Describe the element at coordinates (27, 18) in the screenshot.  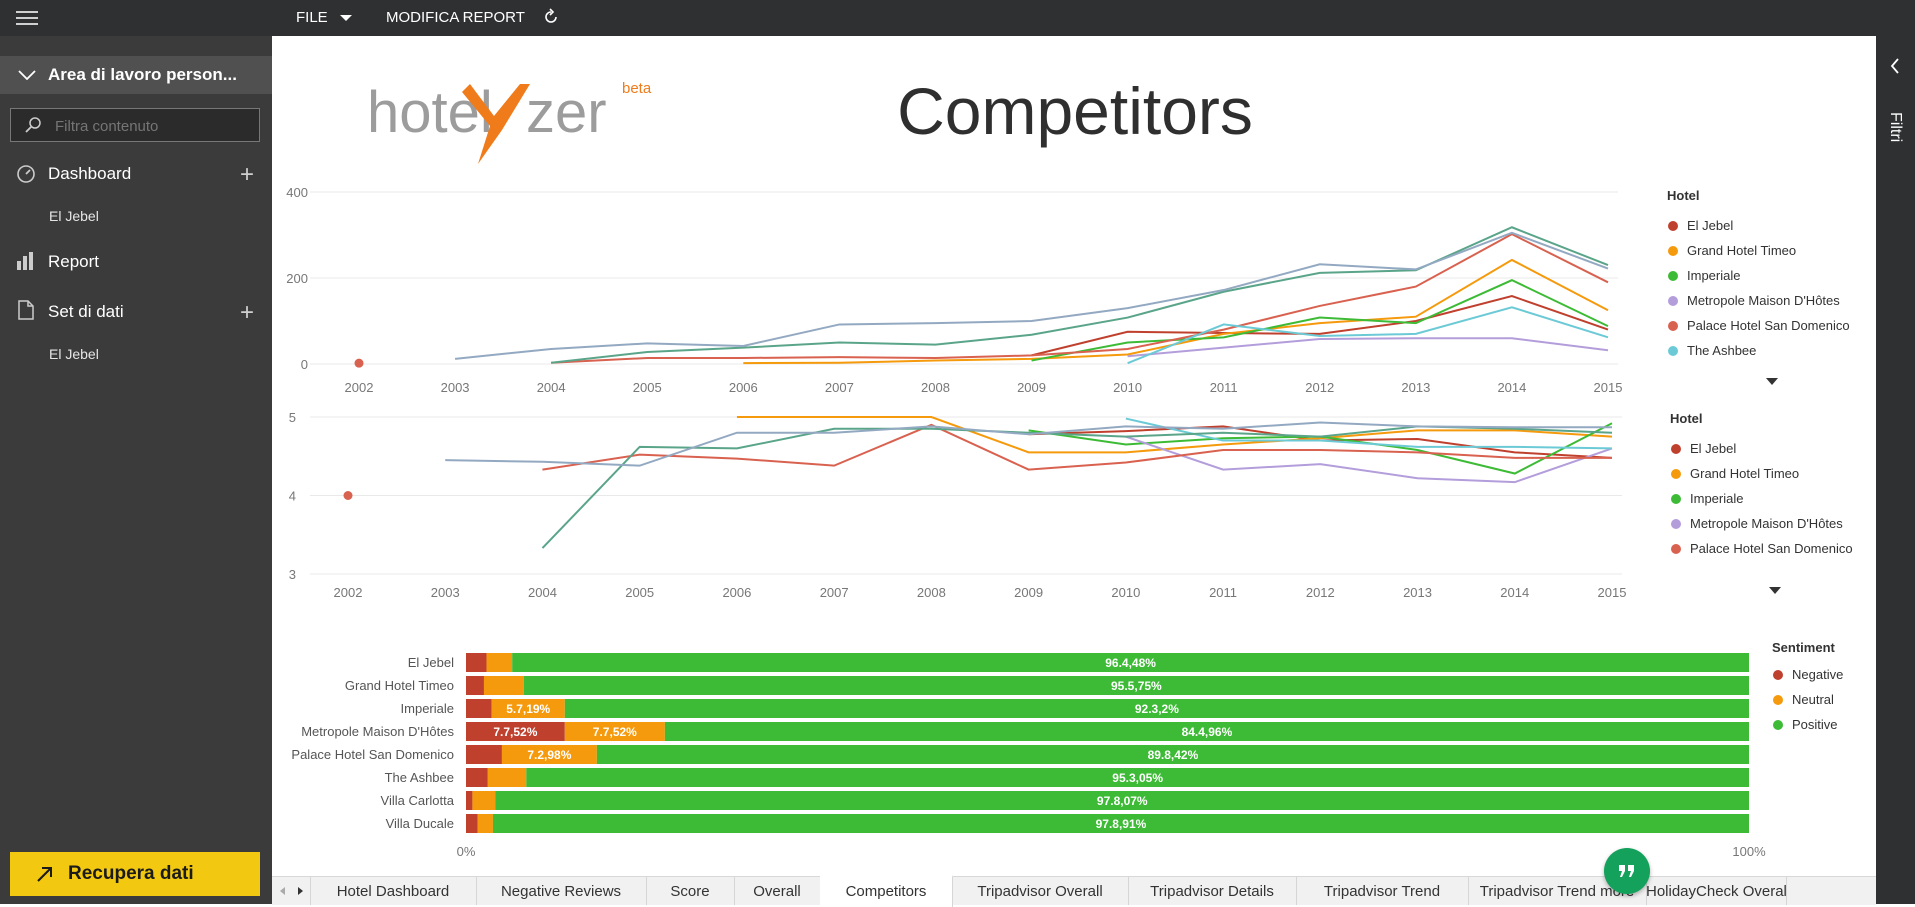
I see `hamburger-icon` at that location.